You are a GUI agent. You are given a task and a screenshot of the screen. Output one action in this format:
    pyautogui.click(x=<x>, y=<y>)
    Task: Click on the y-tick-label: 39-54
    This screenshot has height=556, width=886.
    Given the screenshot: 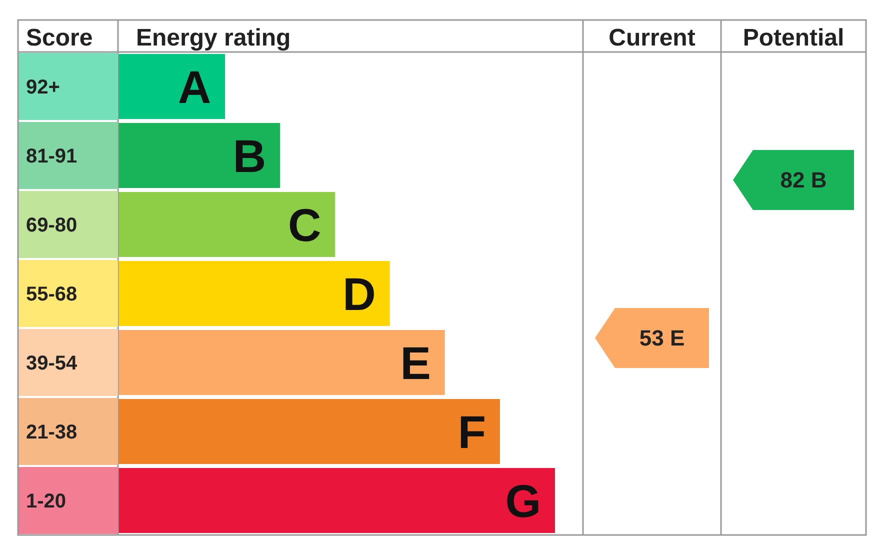 What is the action you would take?
    pyautogui.click(x=52, y=363)
    